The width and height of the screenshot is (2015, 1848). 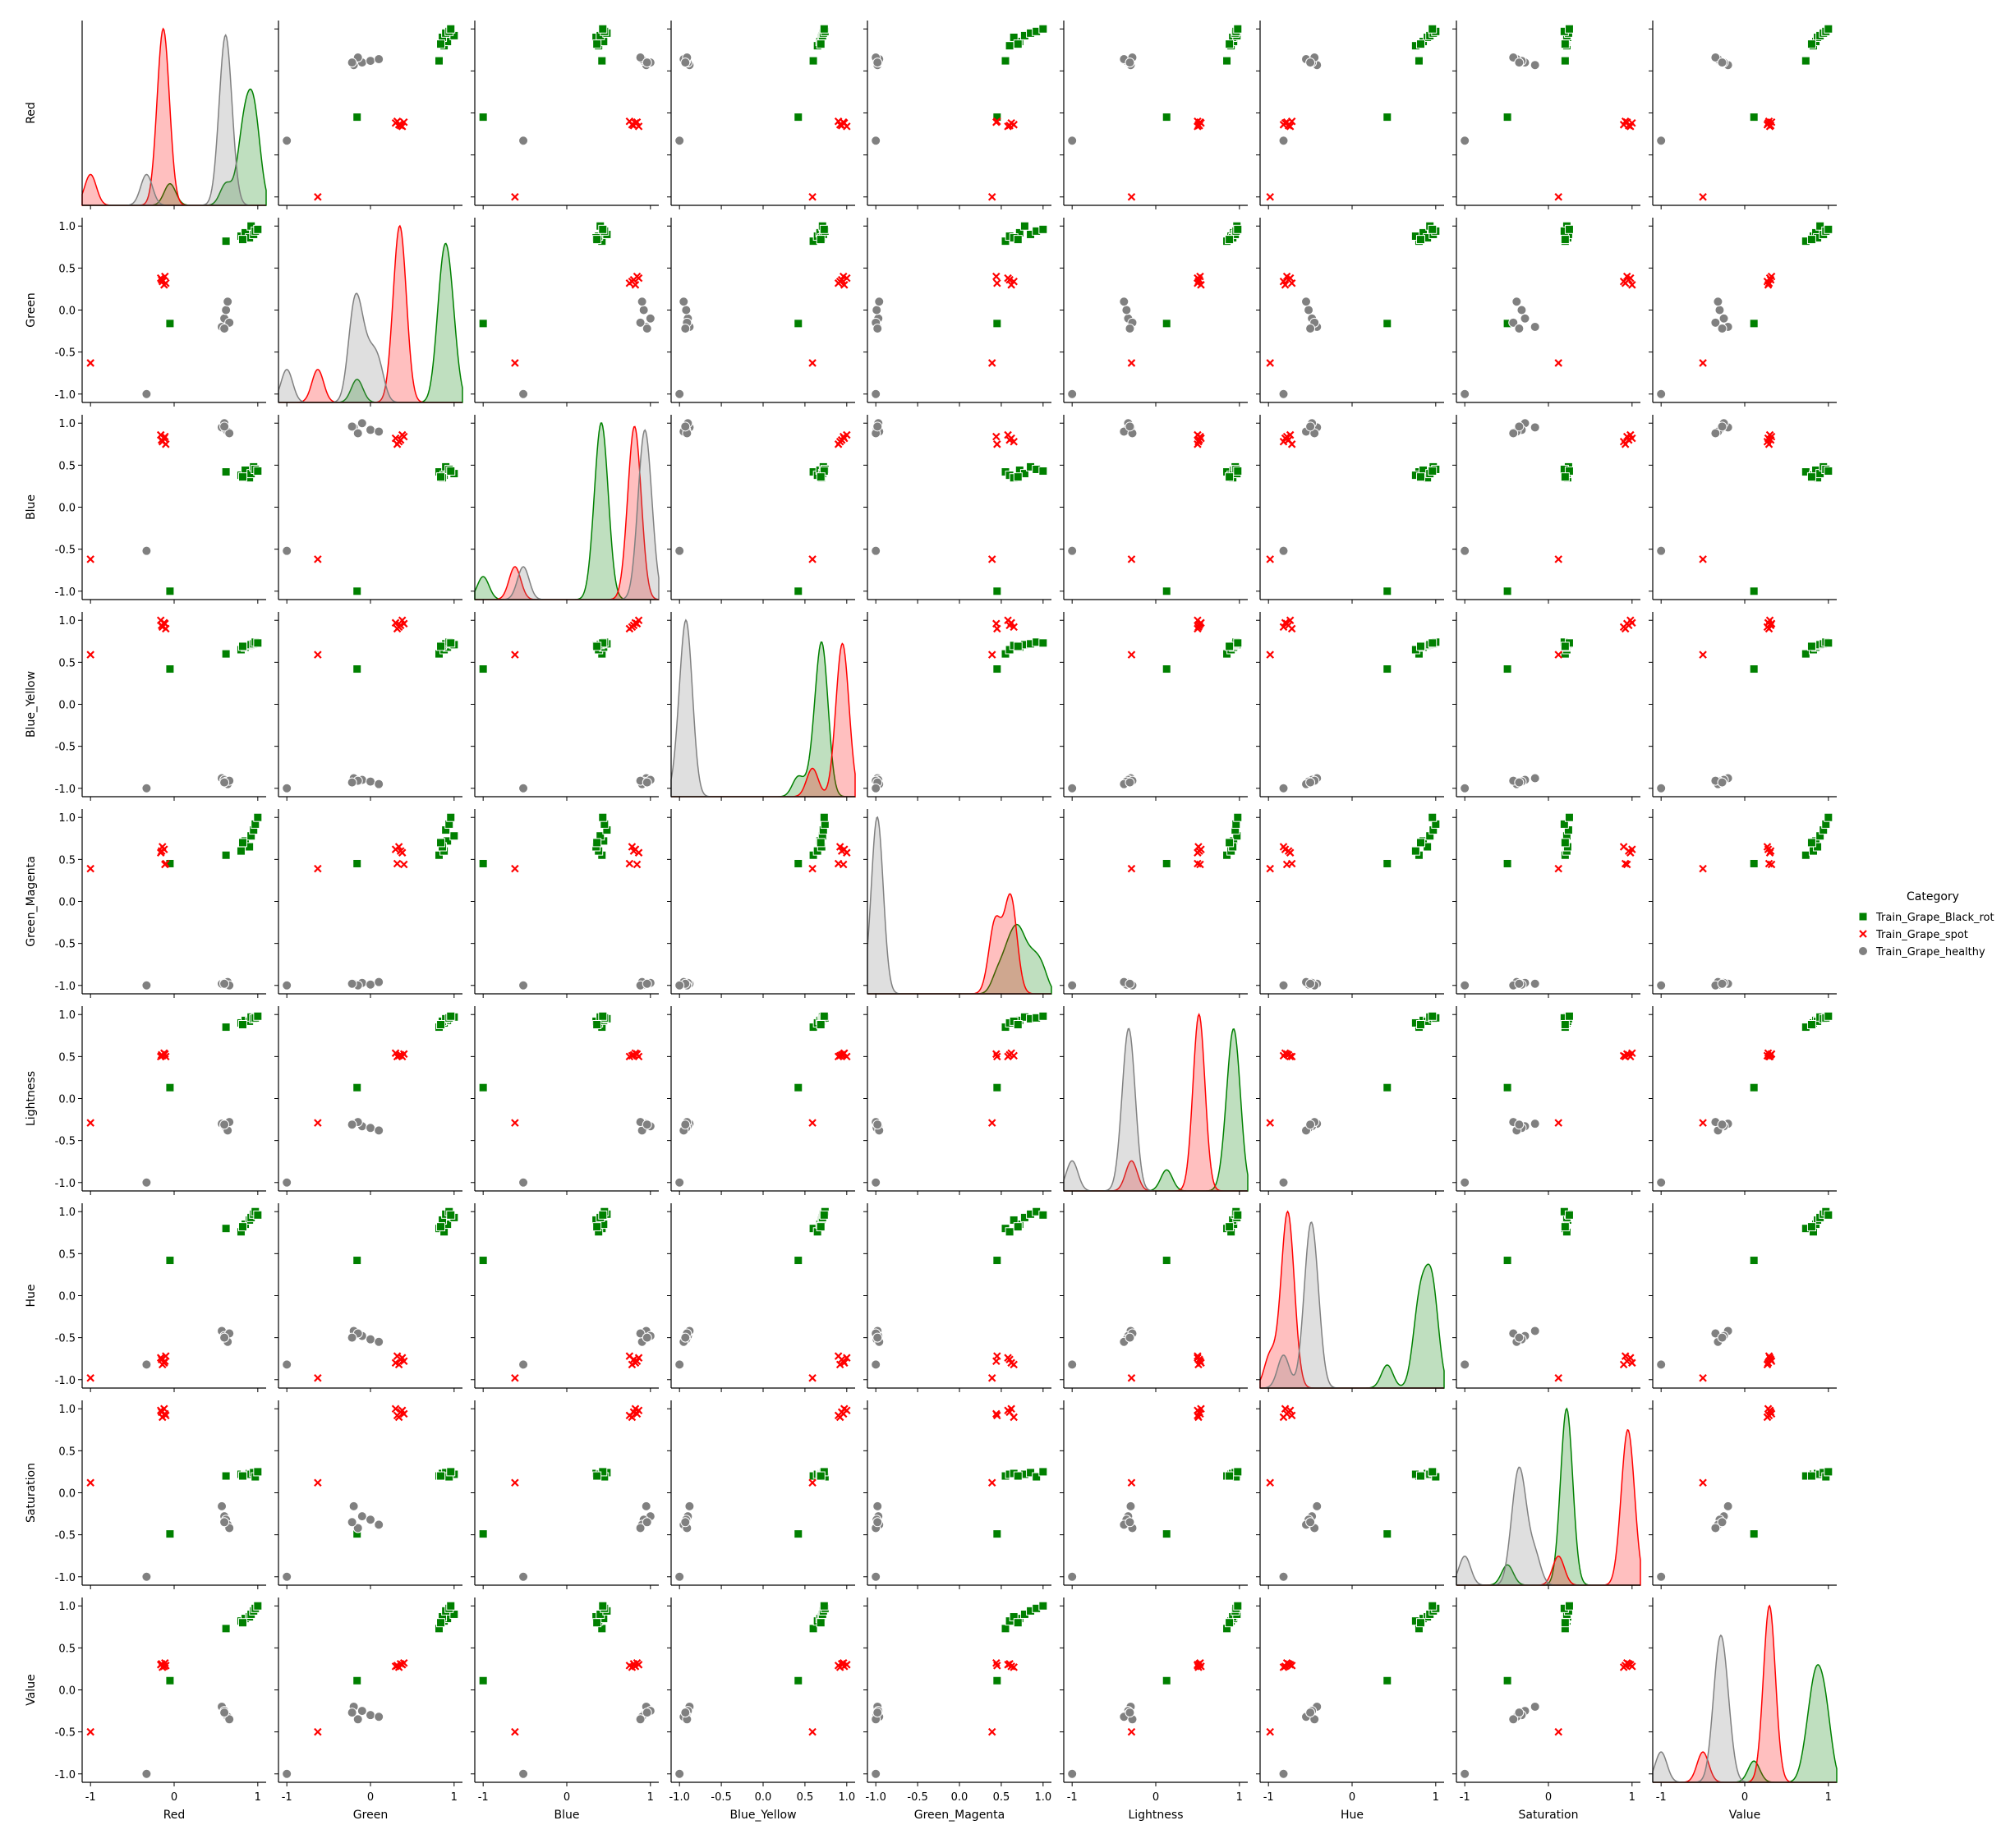 I want to click on panel-green-vs-value, so click(x=1743, y=312).